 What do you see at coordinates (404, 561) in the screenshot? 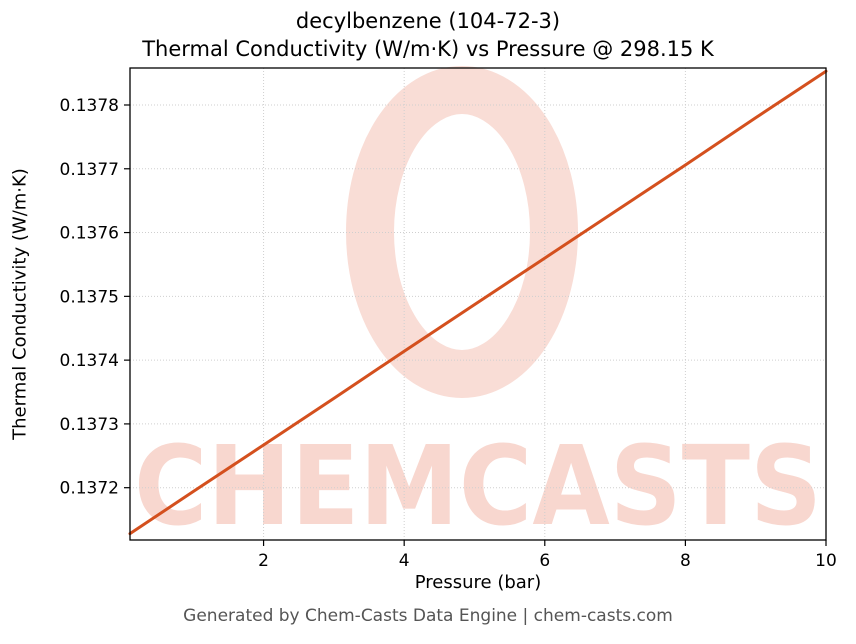
I see `x-tick-label: 4` at bounding box center [404, 561].